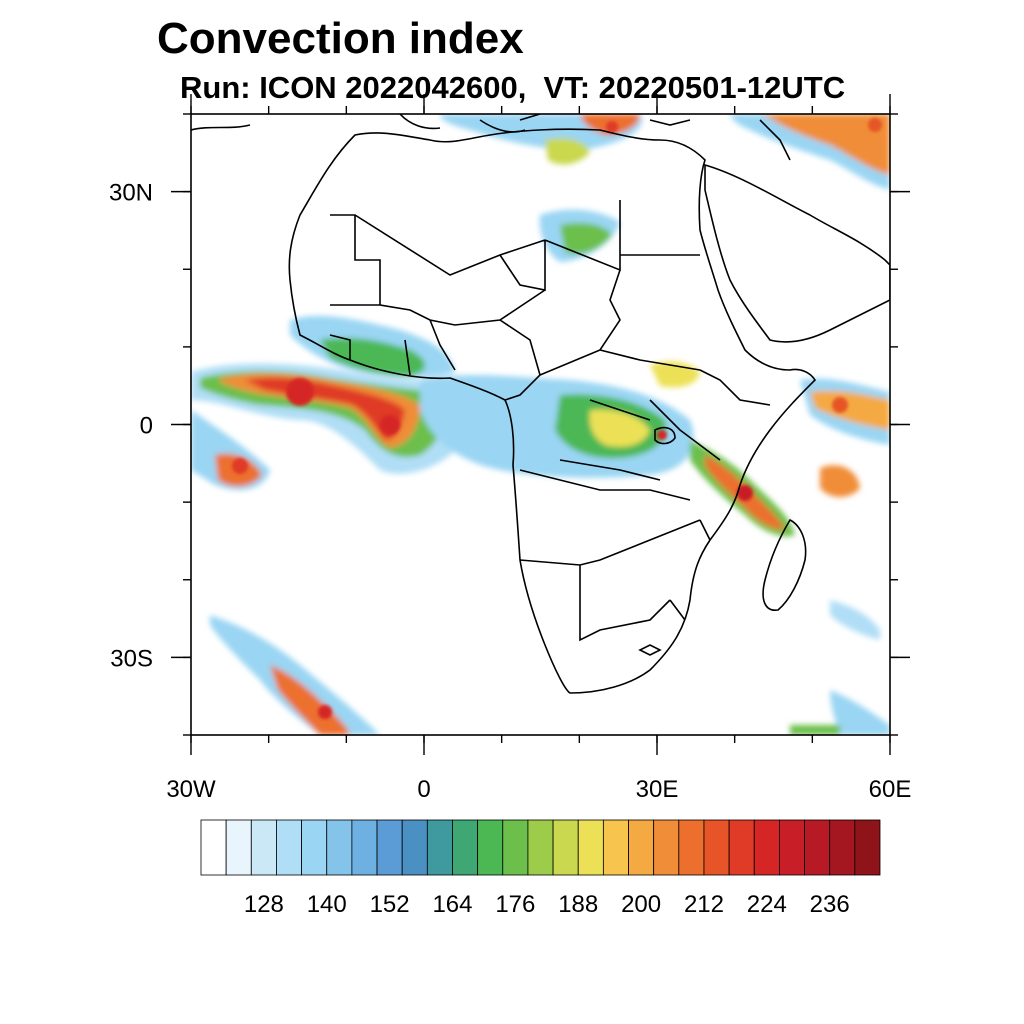  I want to click on colorbar-label: 236, so click(830, 904).